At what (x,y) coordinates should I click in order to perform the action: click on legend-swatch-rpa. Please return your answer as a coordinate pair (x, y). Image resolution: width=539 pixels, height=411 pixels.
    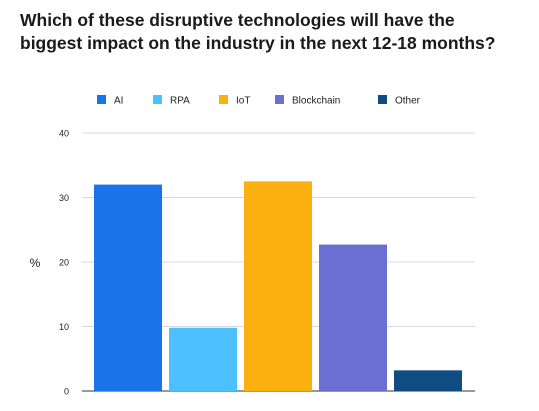
    Looking at the image, I should click on (157, 99).